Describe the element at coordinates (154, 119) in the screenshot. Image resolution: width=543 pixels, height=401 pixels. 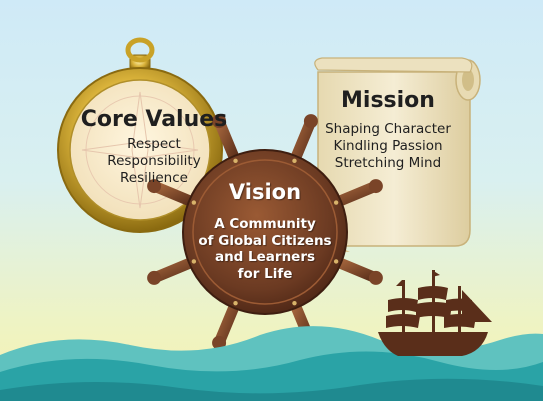
I see `core-values-title: Core Values` at that location.